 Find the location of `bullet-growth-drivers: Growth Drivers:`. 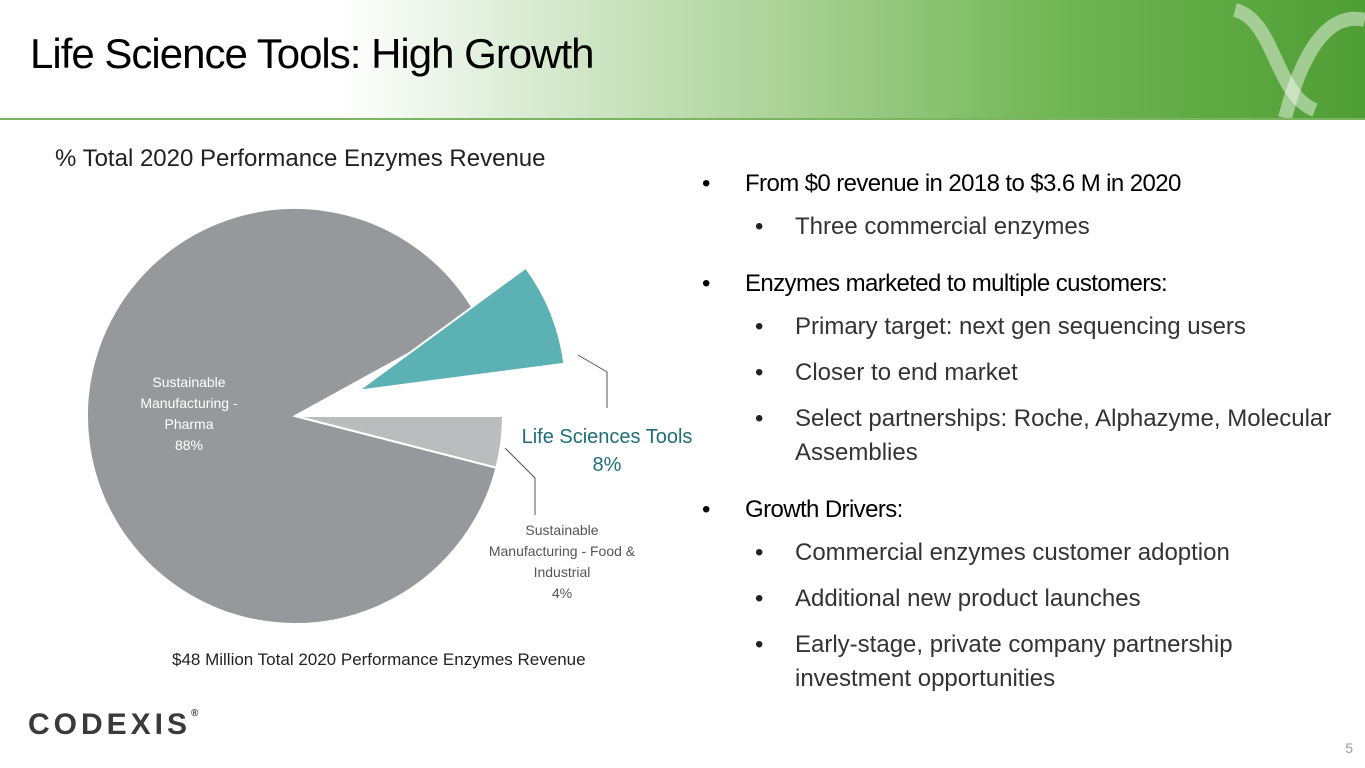

bullet-growth-drivers: Growth Drivers: is located at coordinates (1020, 510).